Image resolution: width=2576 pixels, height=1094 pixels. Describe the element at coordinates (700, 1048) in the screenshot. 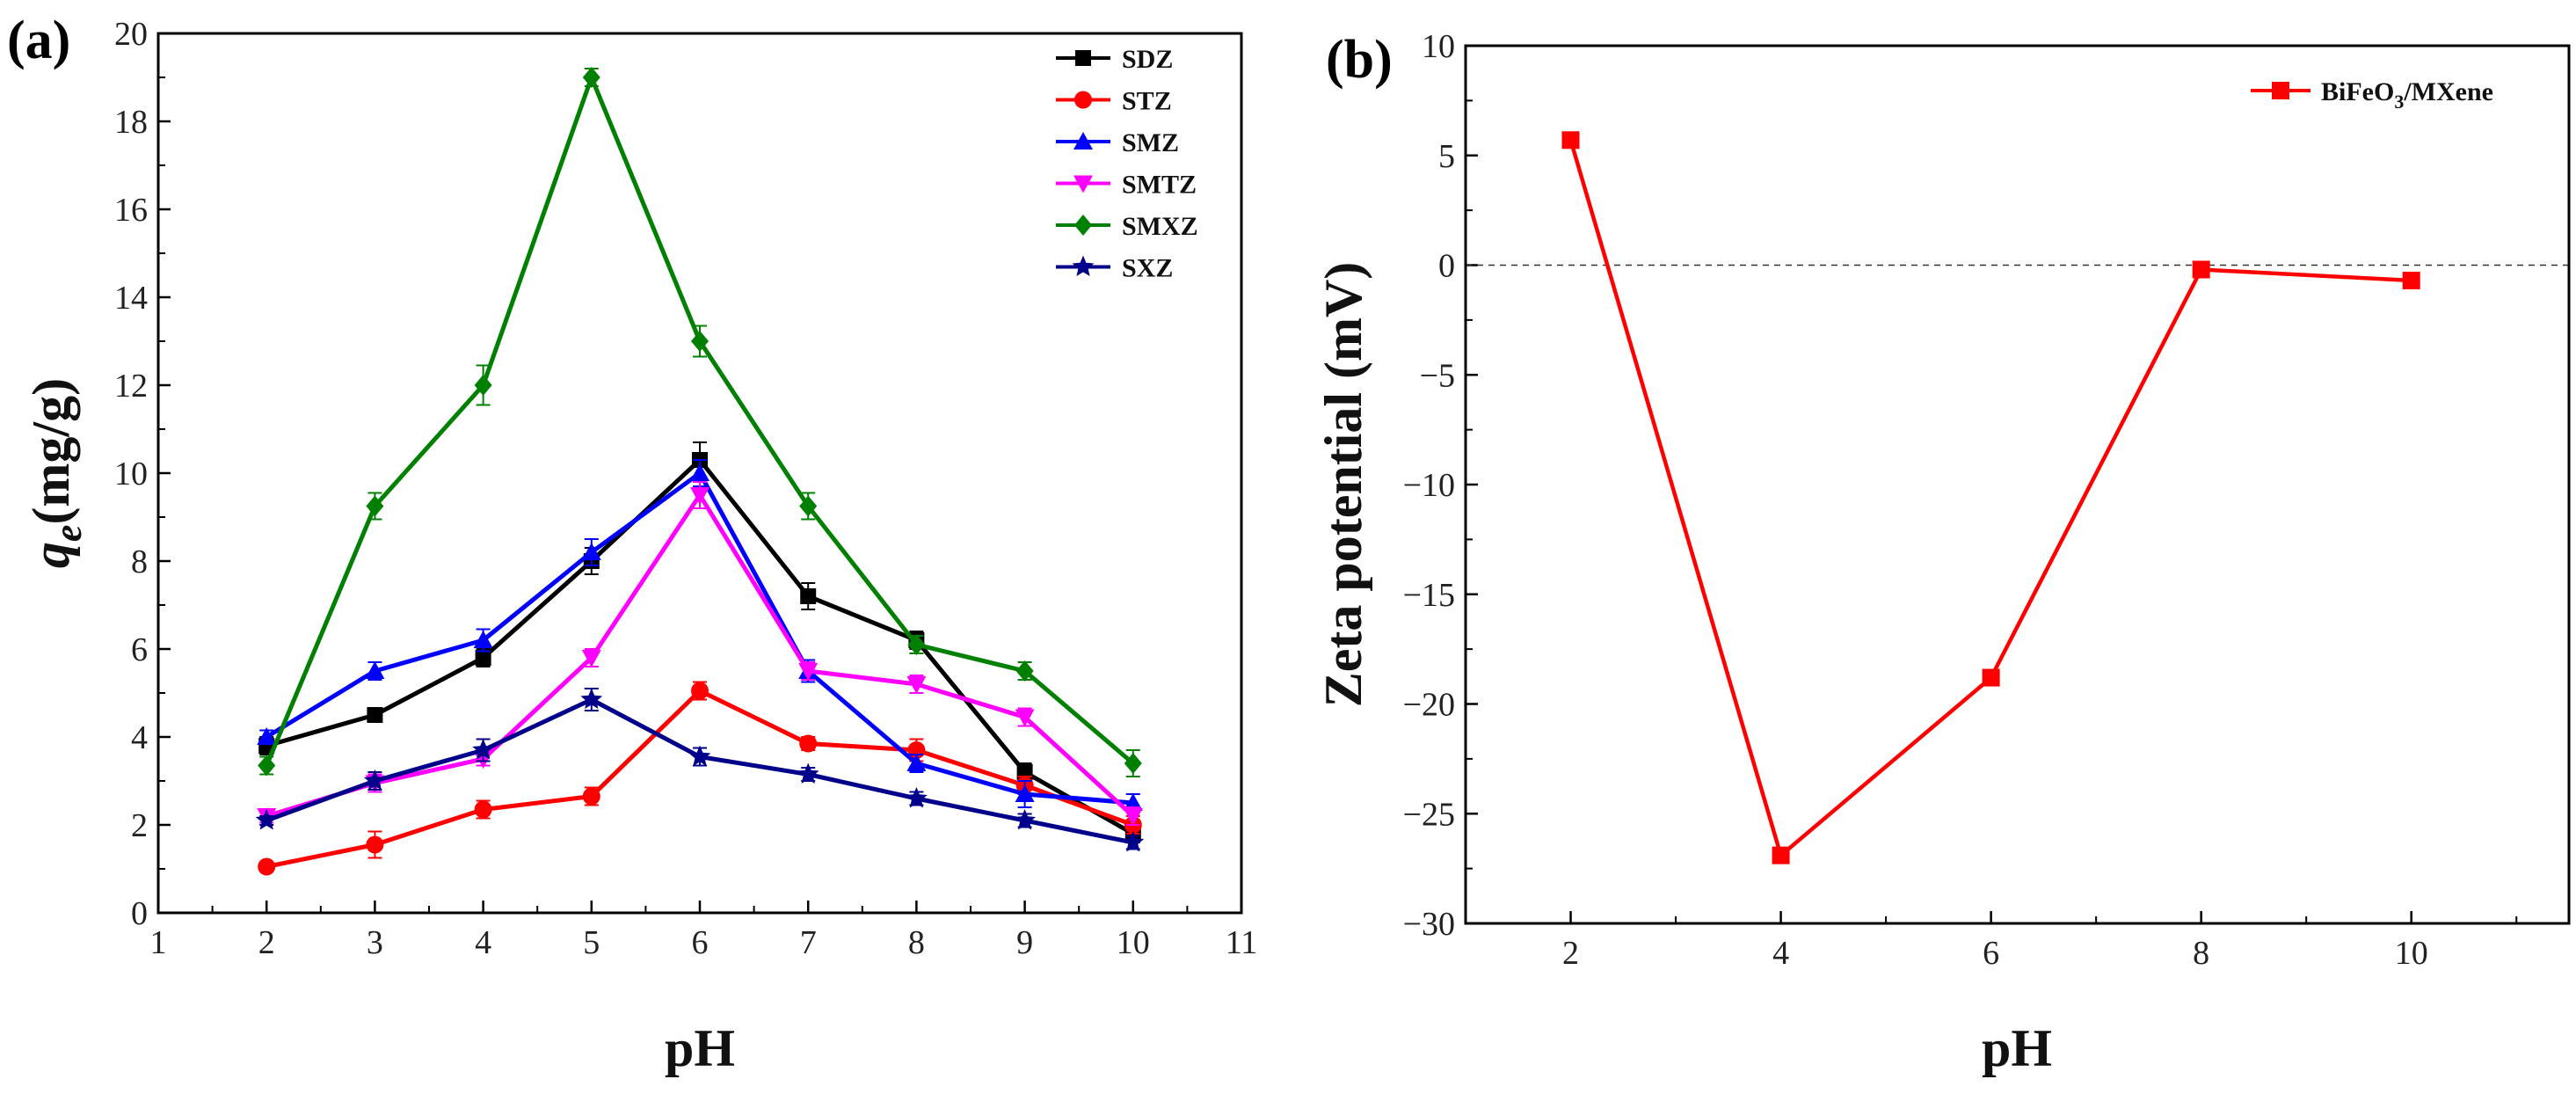

I see `panel-a-xlabel: pH` at that location.